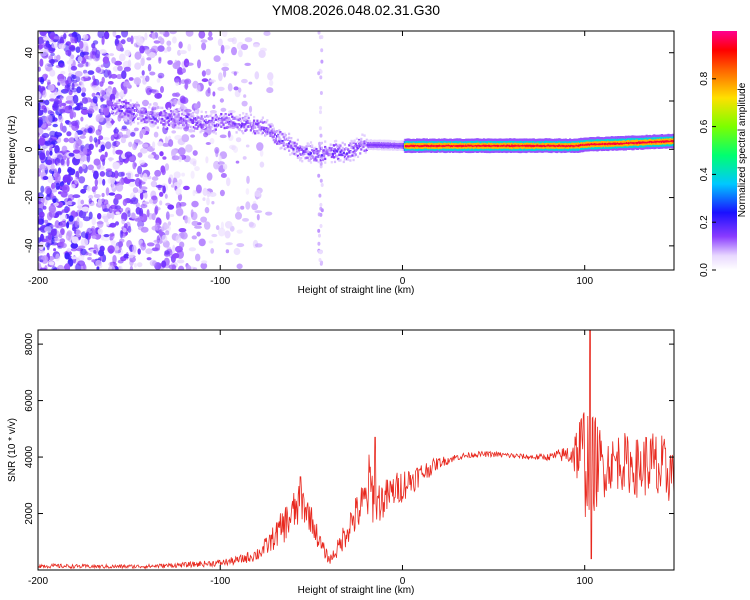 The height and width of the screenshot is (600, 750). Describe the element at coordinates (29, 53) in the screenshot. I see `spectrogram-y-tick-label: 40` at that location.